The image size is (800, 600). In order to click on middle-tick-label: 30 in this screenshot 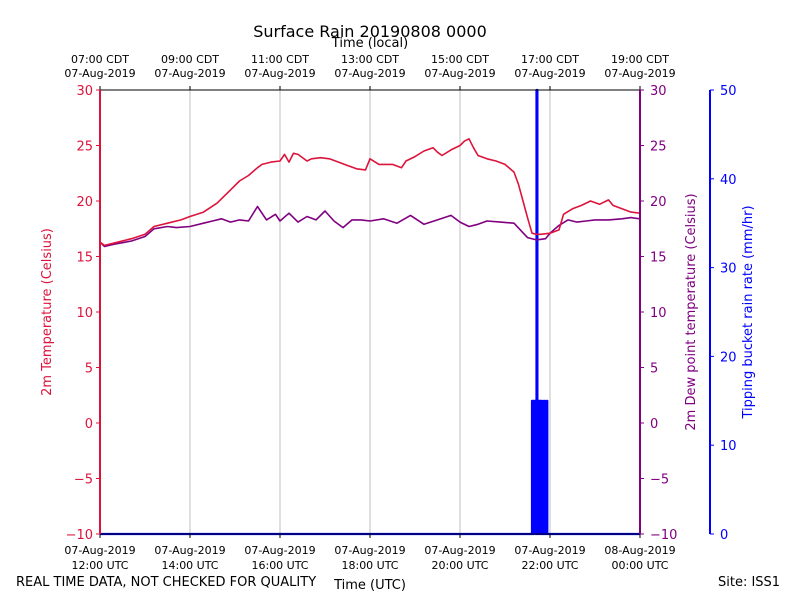, I will do `click(658, 91)`.